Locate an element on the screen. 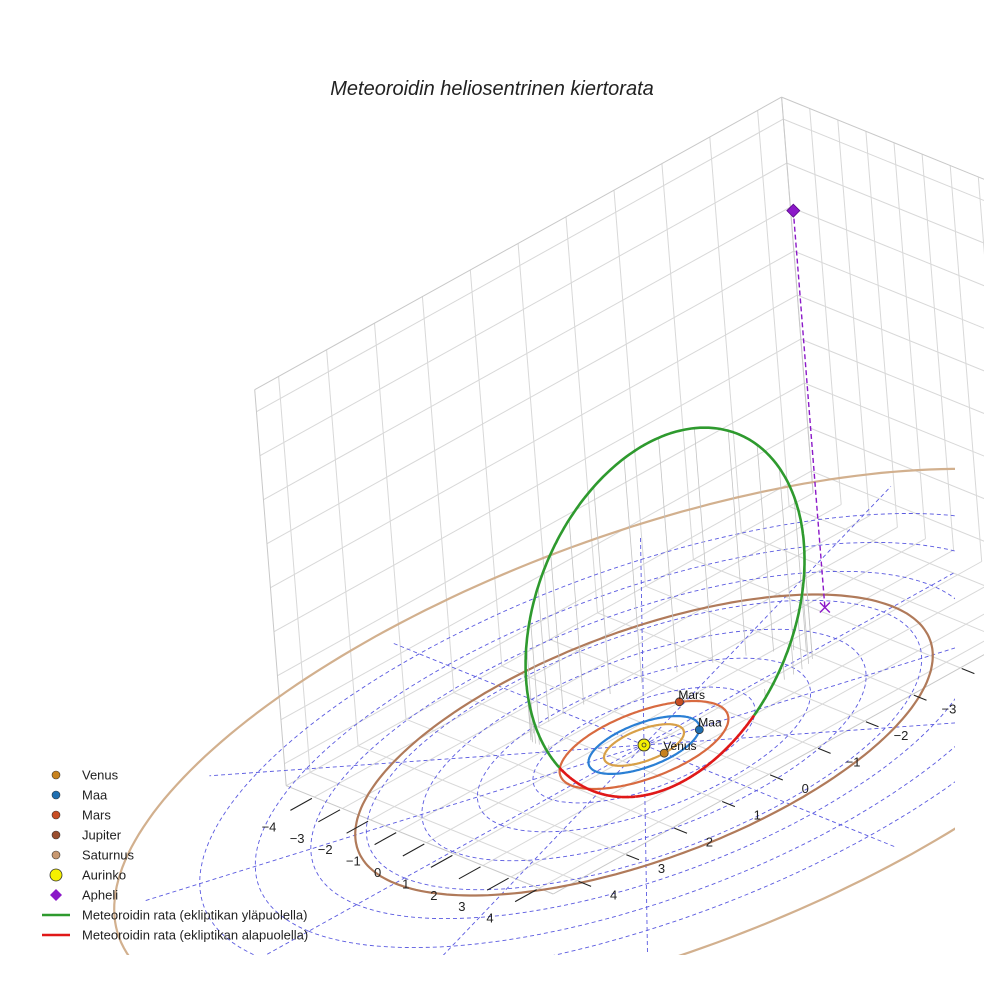  legend-label: Maa is located at coordinates (95, 795).